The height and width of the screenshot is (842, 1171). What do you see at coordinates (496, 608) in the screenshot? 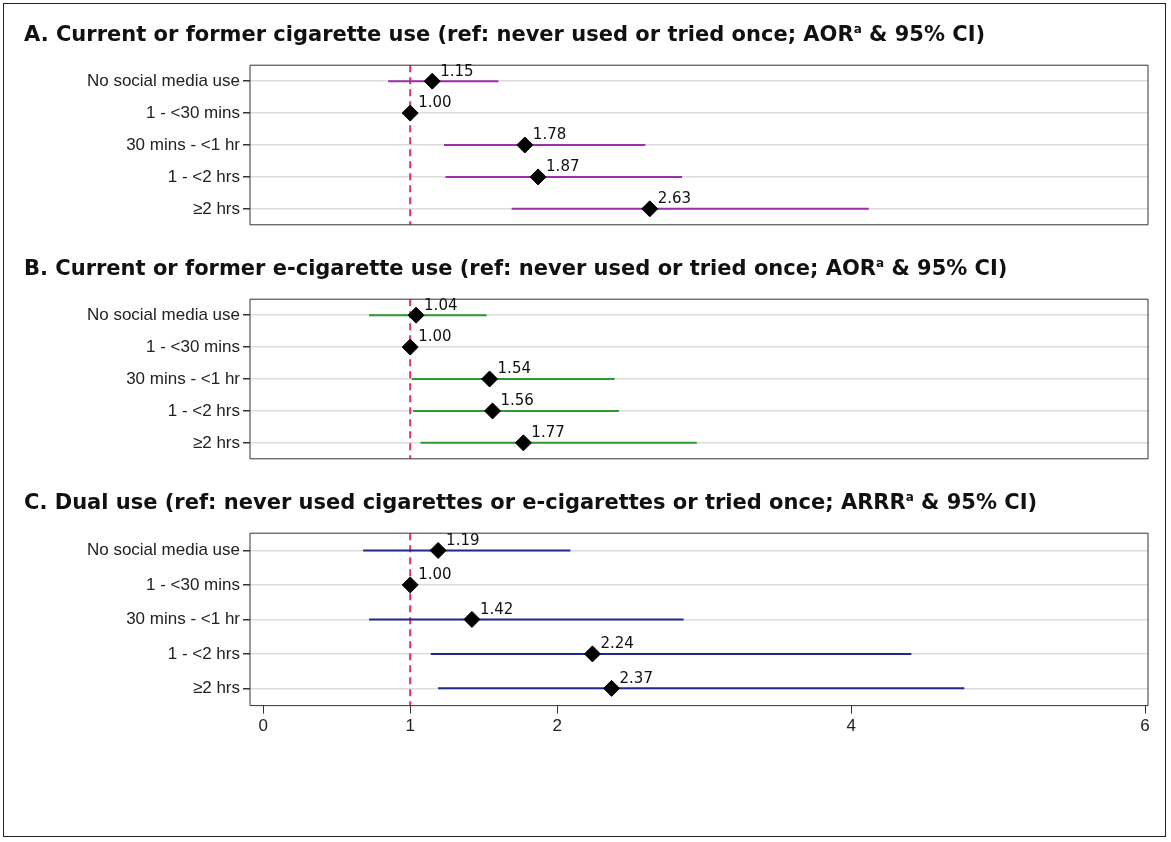
I see `data-label: 1.42` at bounding box center [496, 608].